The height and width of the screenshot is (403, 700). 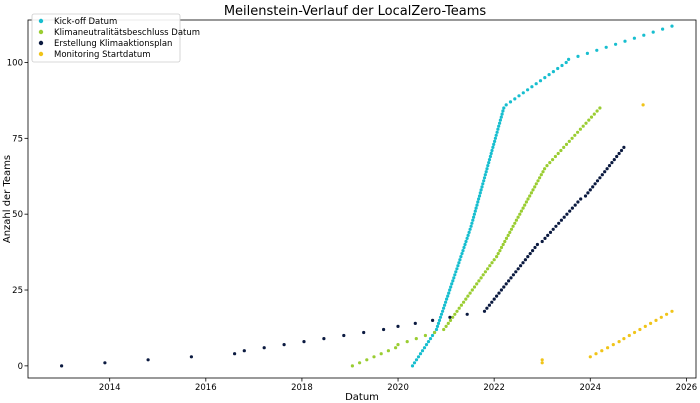 I want to click on y-tick-label: 50, so click(x=17, y=215).